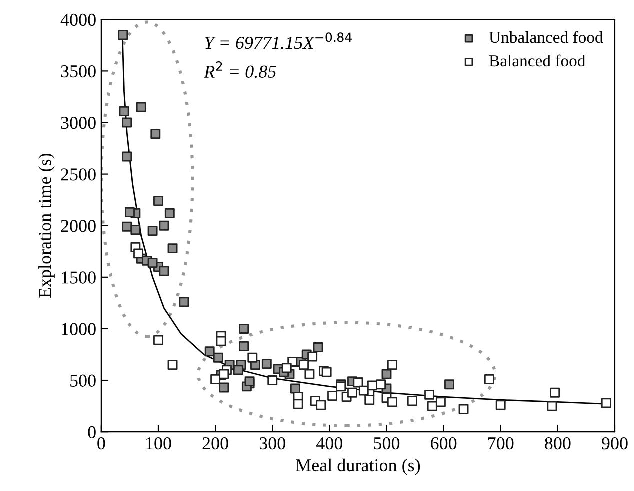 Image resolution: width=634 pixels, height=491 pixels. I want to click on x-tick-label: 600, so click(444, 443).